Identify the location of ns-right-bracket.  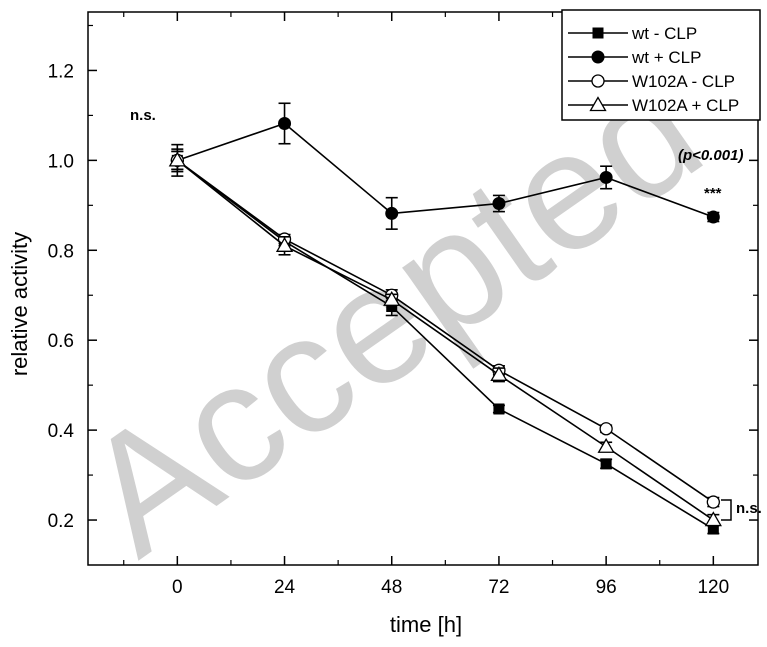
(726, 510).